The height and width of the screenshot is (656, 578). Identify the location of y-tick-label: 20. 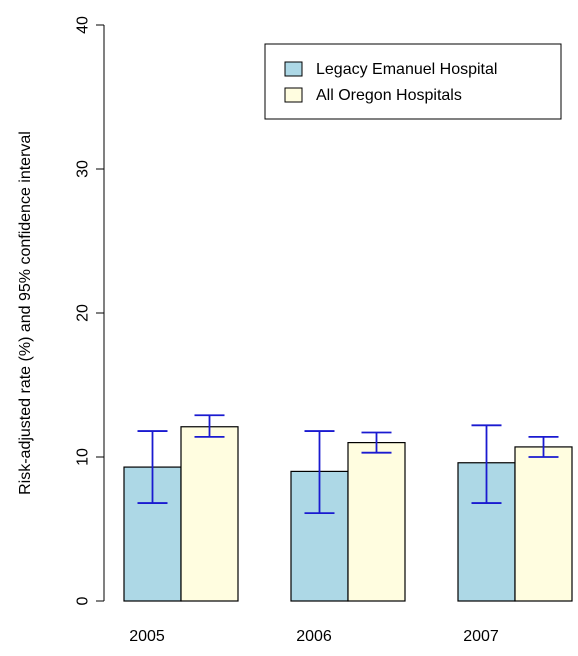
(83, 313).